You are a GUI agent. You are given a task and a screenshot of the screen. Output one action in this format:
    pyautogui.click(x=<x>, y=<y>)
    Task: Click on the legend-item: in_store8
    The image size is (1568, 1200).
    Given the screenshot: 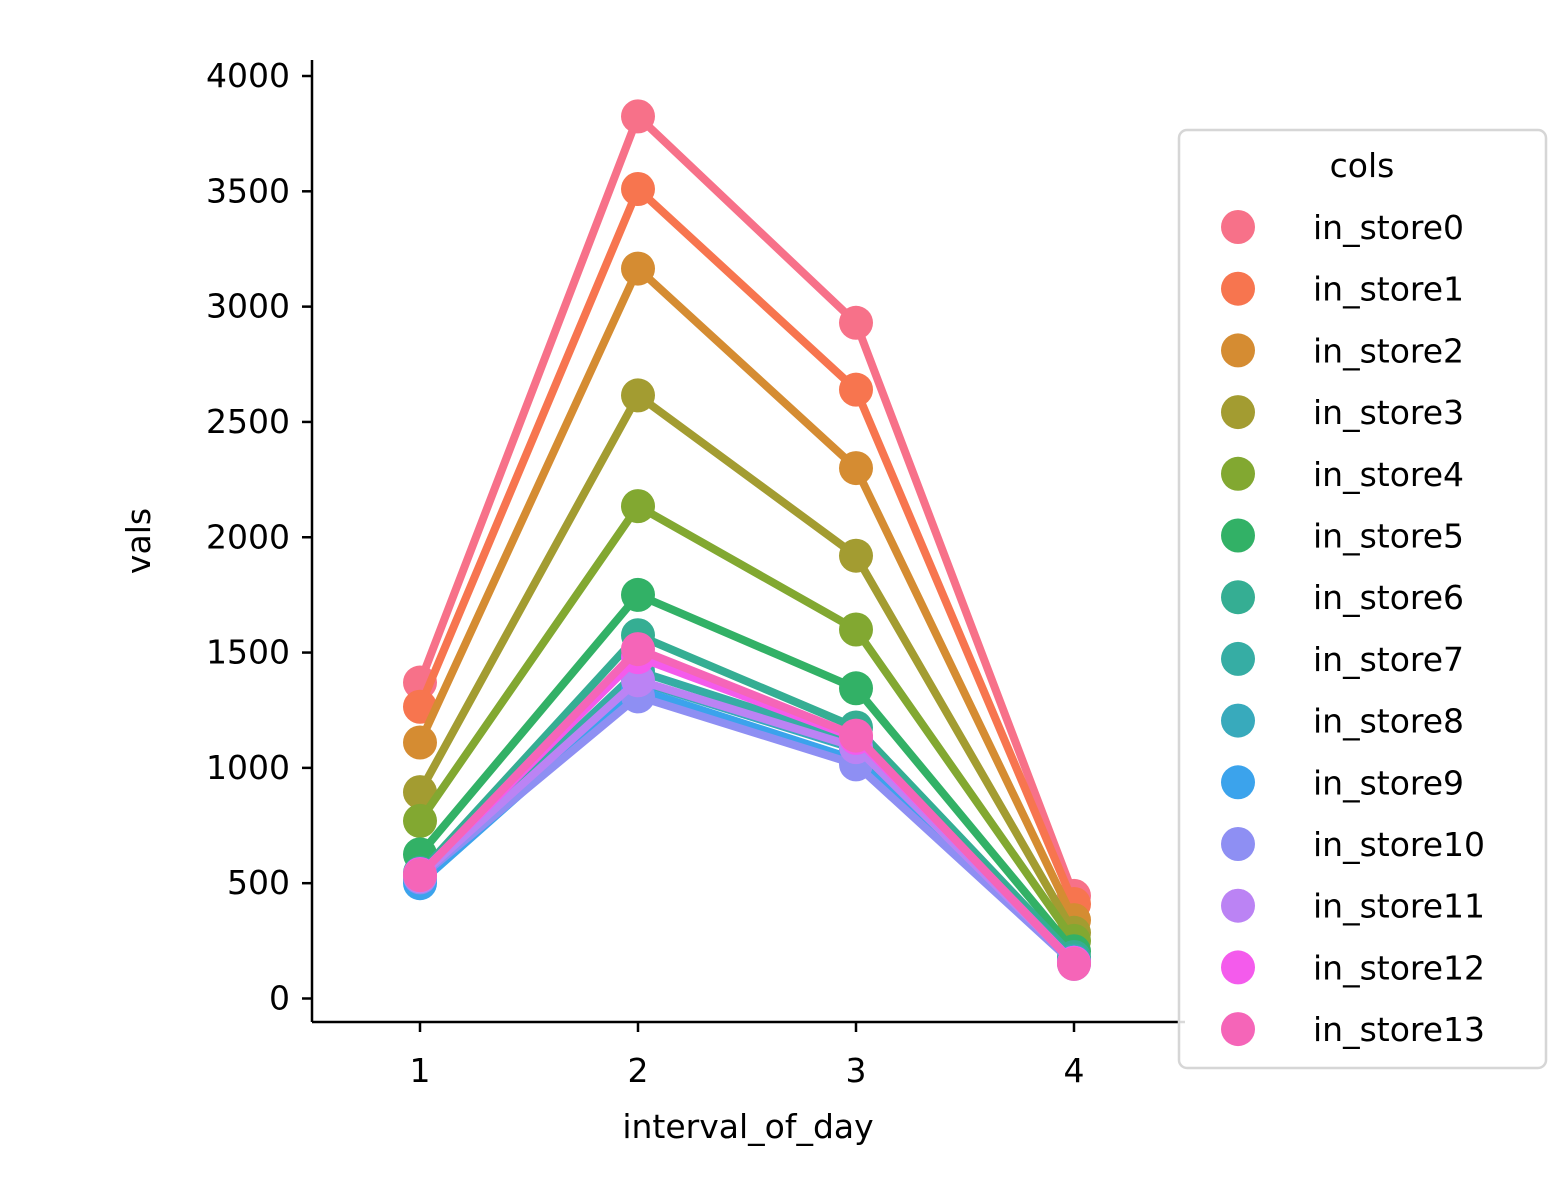 What is the action you would take?
    pyautogui.click(x=1342, y=721)
    